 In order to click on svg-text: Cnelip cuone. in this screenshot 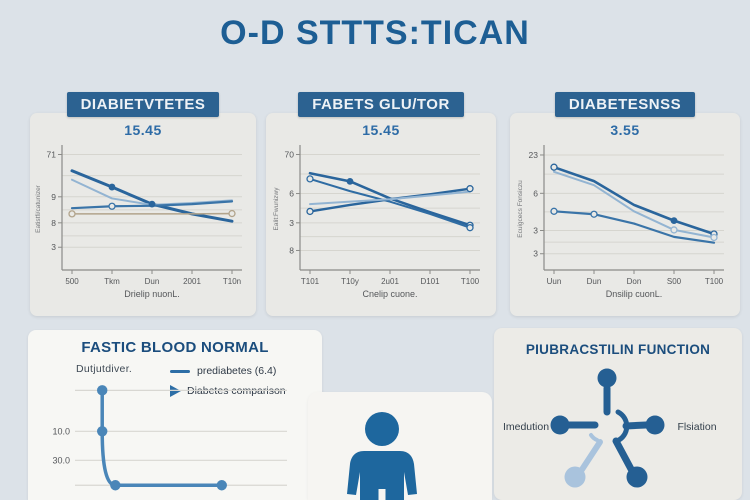, I will do `click(389, 294)`.